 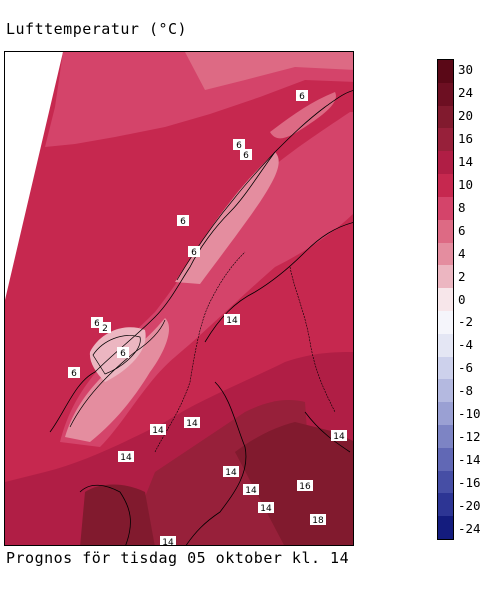 What do you see at coordinates (466, 162) in the screenshot?
I see `legend-label: 14` at bounding box center [466, 162].